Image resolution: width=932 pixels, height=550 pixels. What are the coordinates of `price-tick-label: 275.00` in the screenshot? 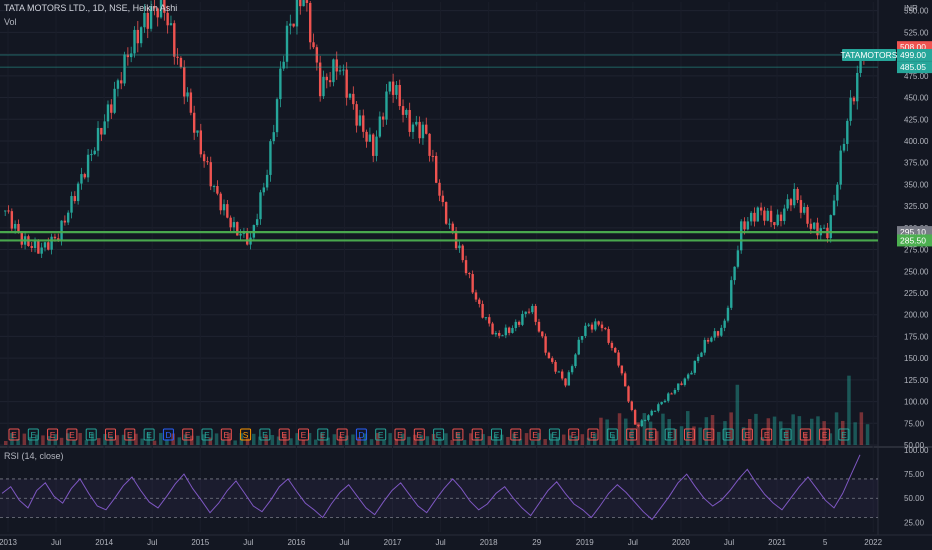 It's located at (916, 250).